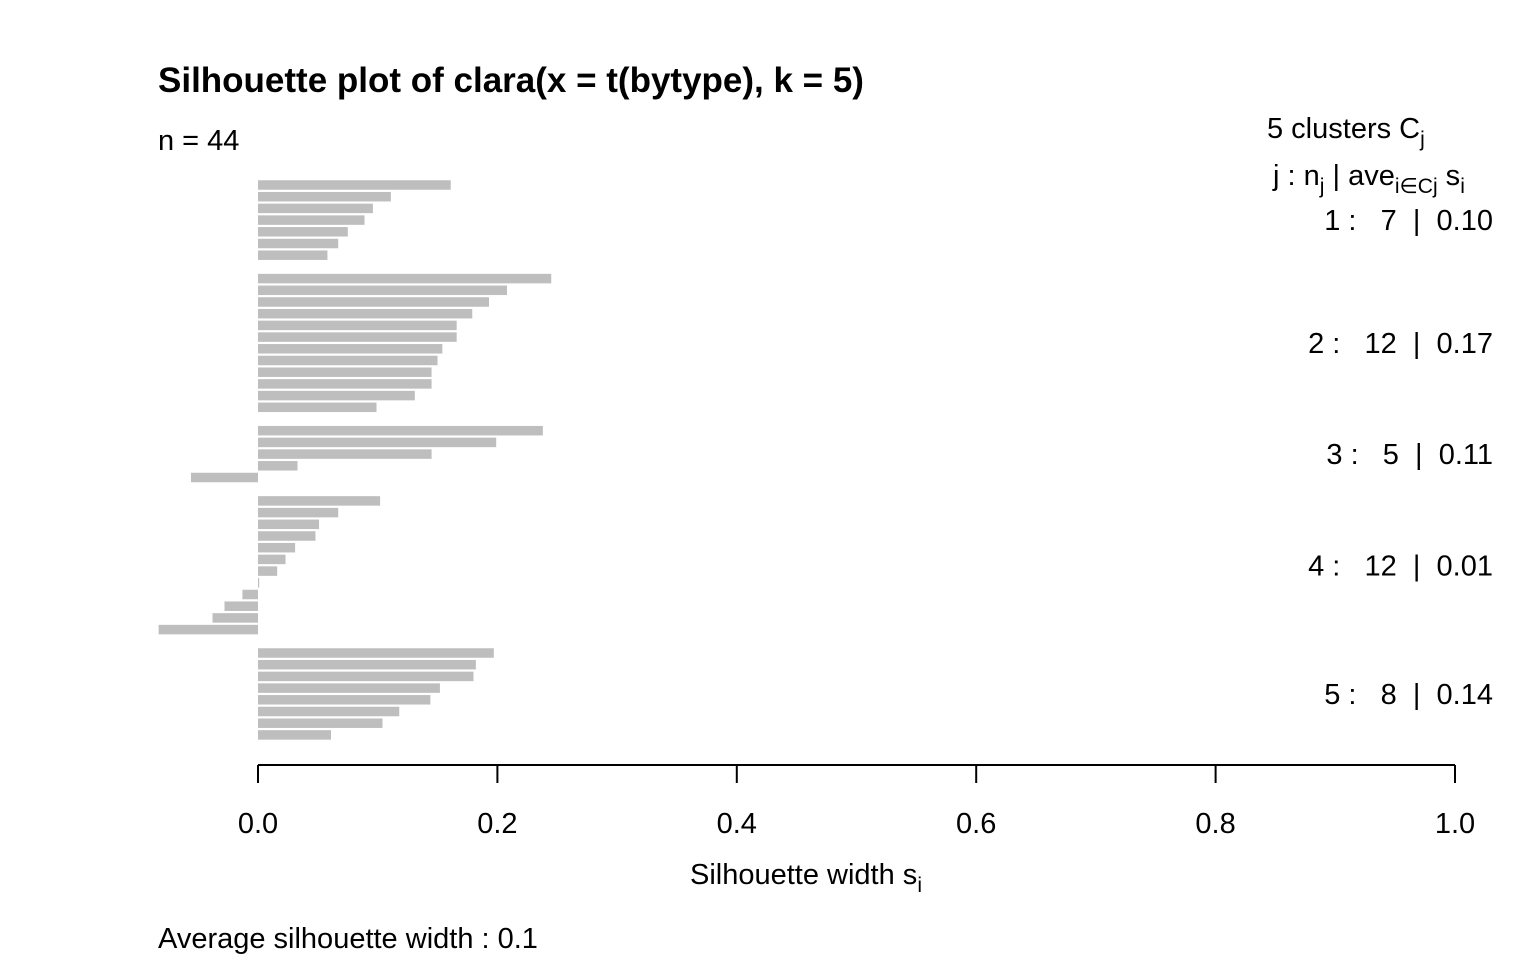 This screenshot has height=960, width=1536. Describe the element at coordinates (803, 875) in the screenshot. I see `text: Silhouette width s` at that location.